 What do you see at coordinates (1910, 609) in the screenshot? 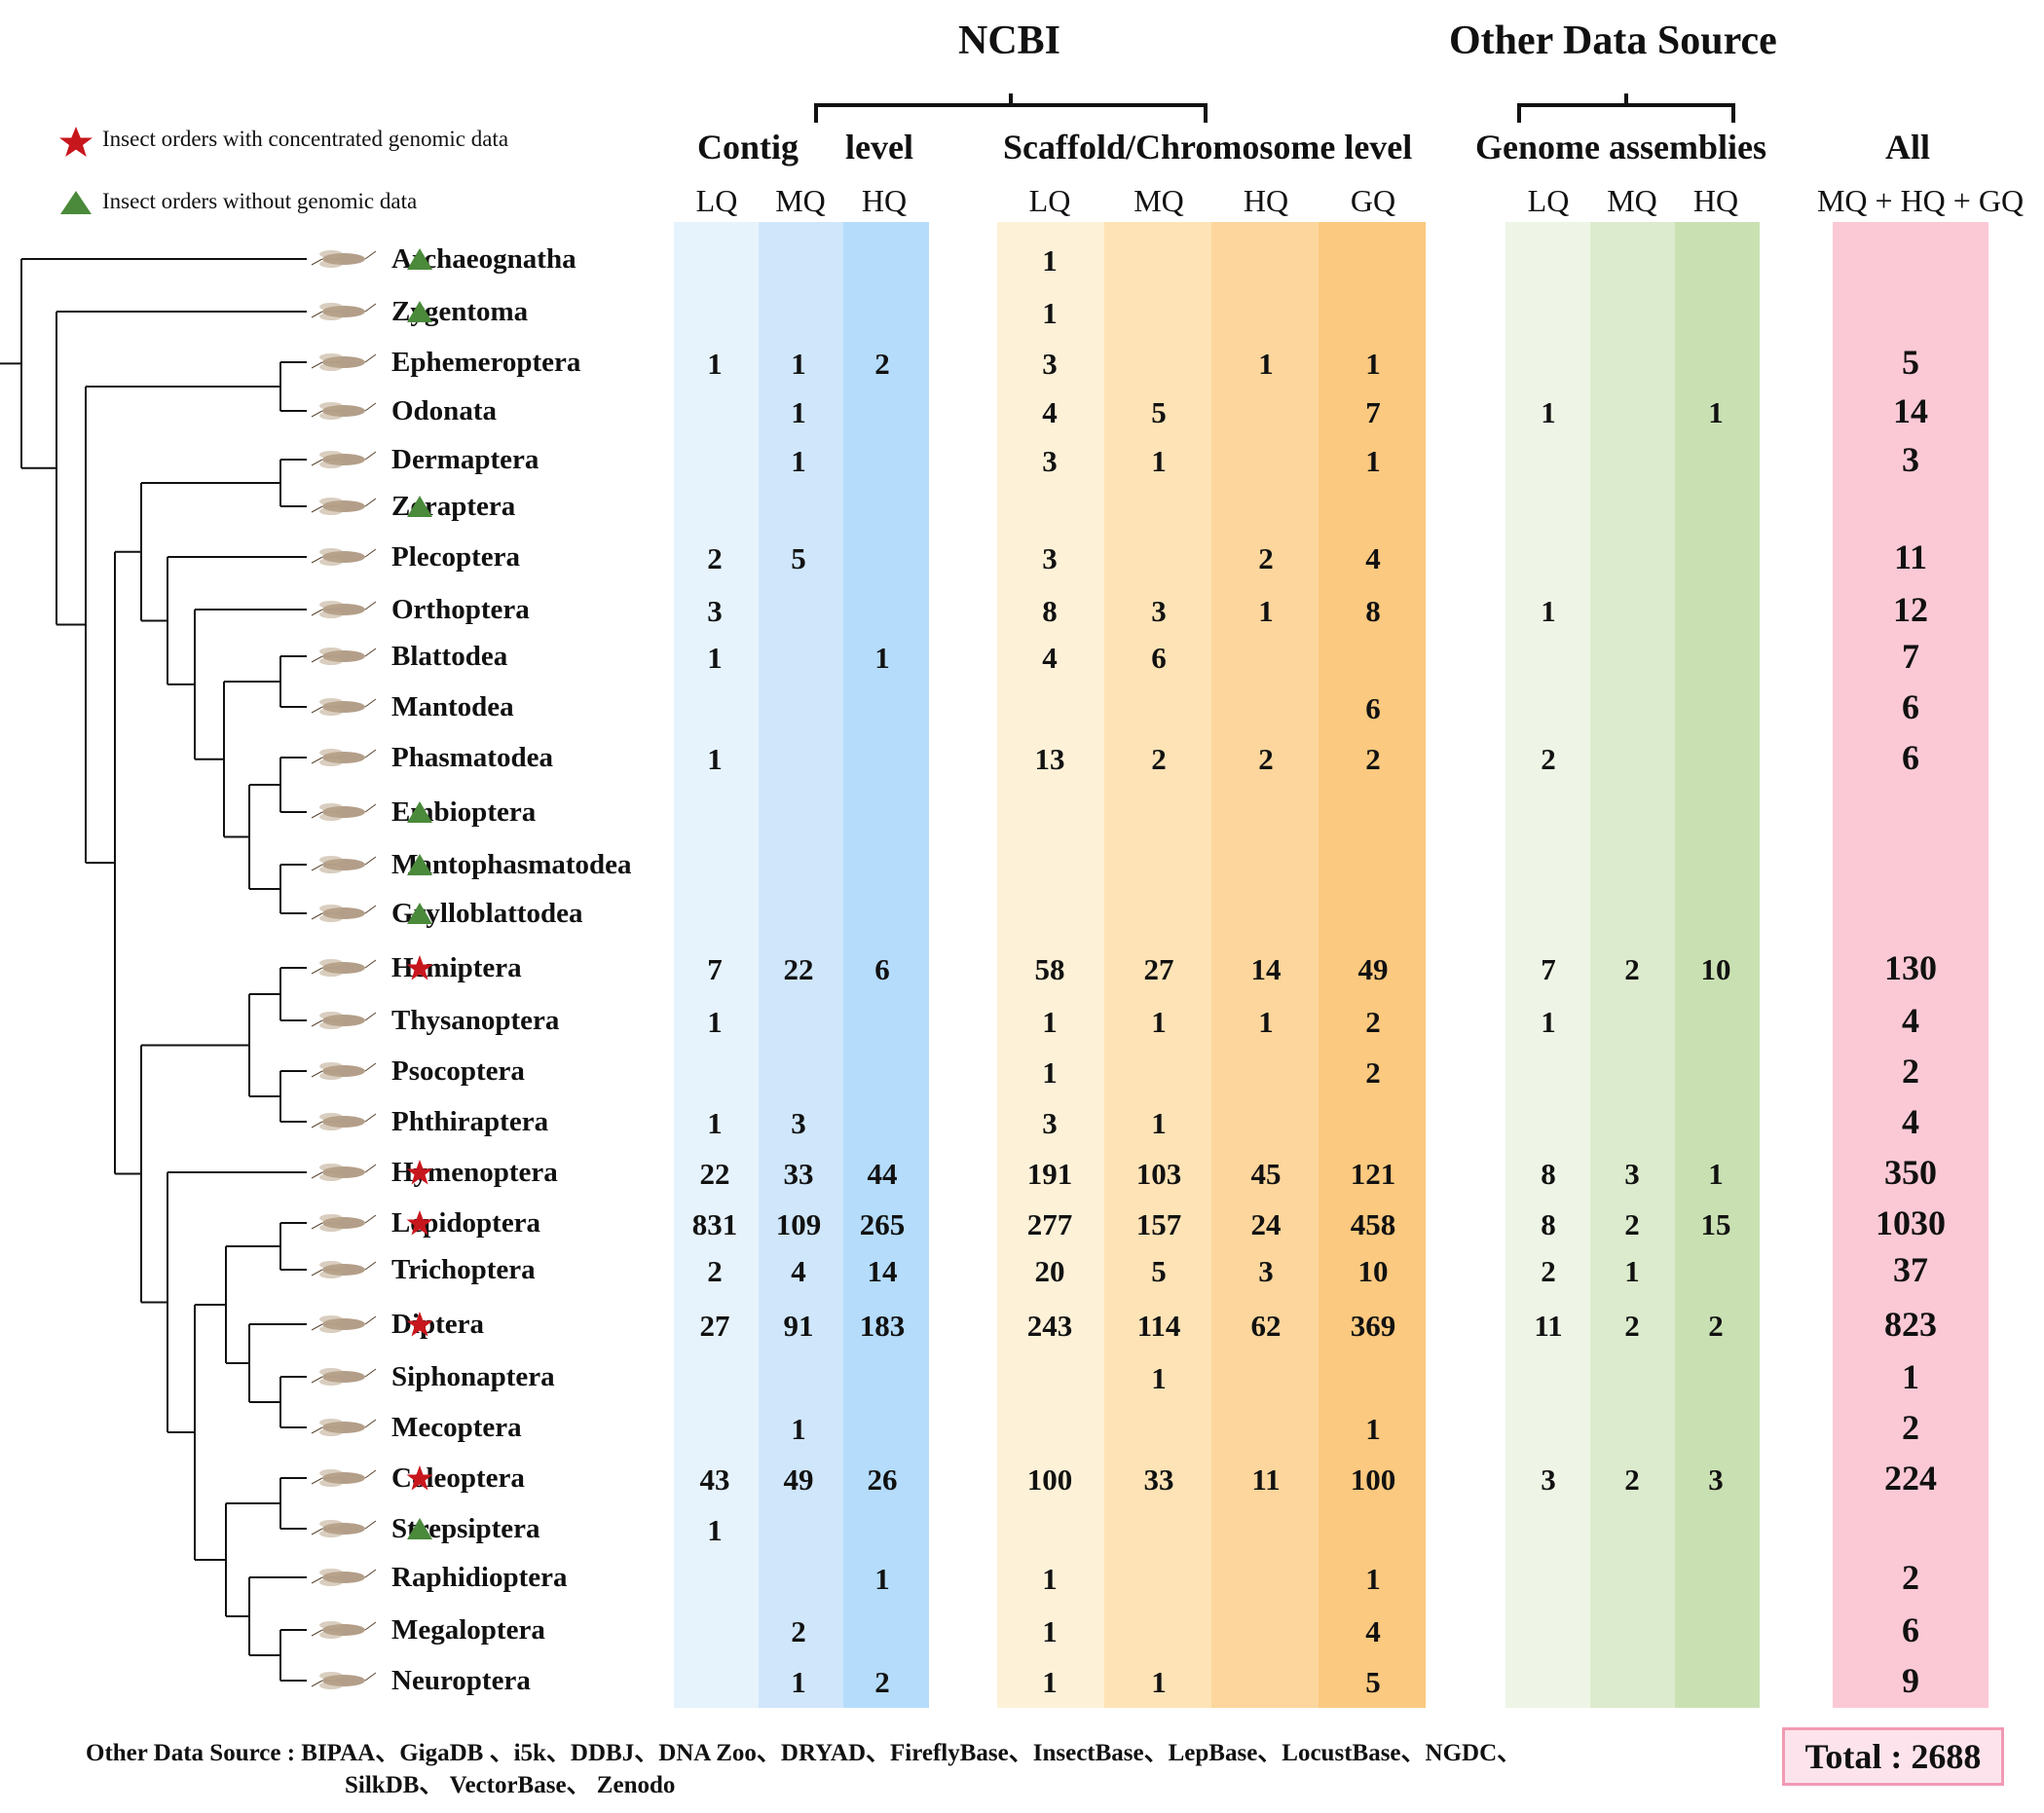
I see `value-all: 12` at bounding box center [1910, 609].